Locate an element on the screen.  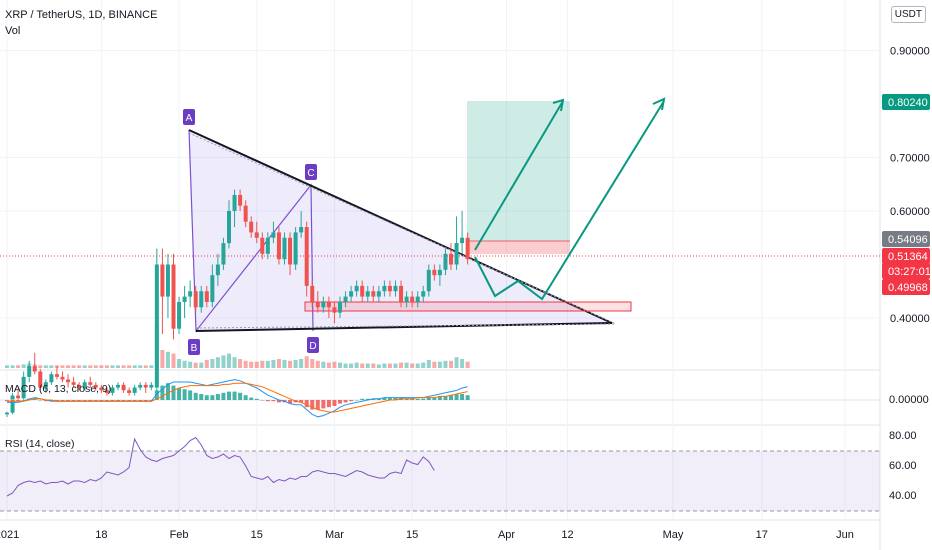
long-position-target-zone is located at coordinates (518, 171).